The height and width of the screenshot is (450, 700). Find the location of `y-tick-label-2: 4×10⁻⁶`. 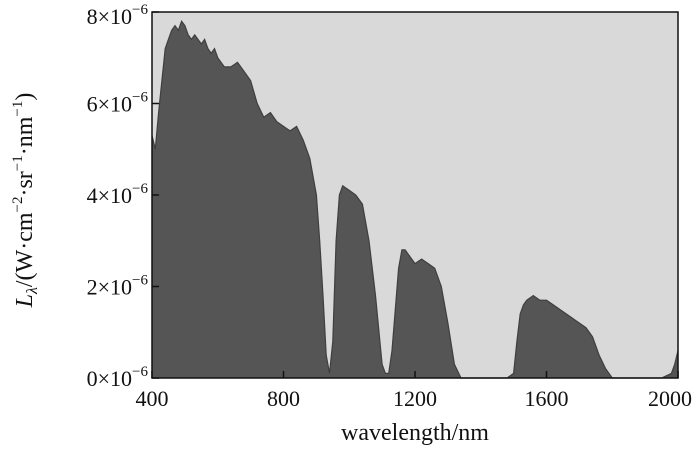

y-tick-label-2: 4×10⁻⁶ is located at coordinates (118, 194).